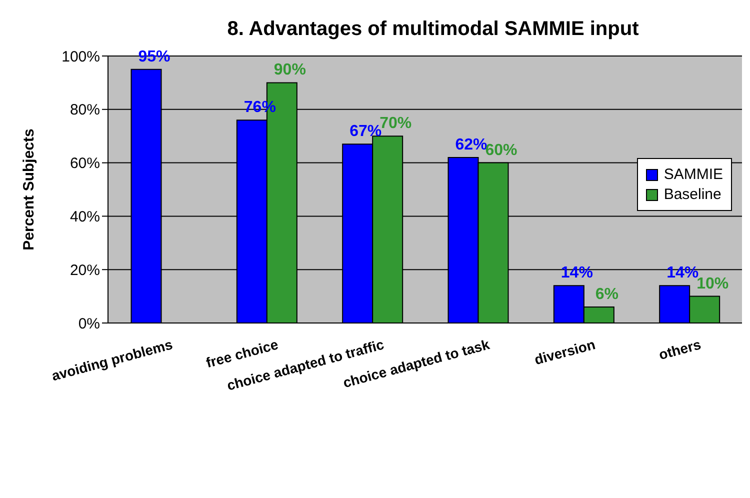  I want to click on legend-label: SAMMIE, so click(693, 174).